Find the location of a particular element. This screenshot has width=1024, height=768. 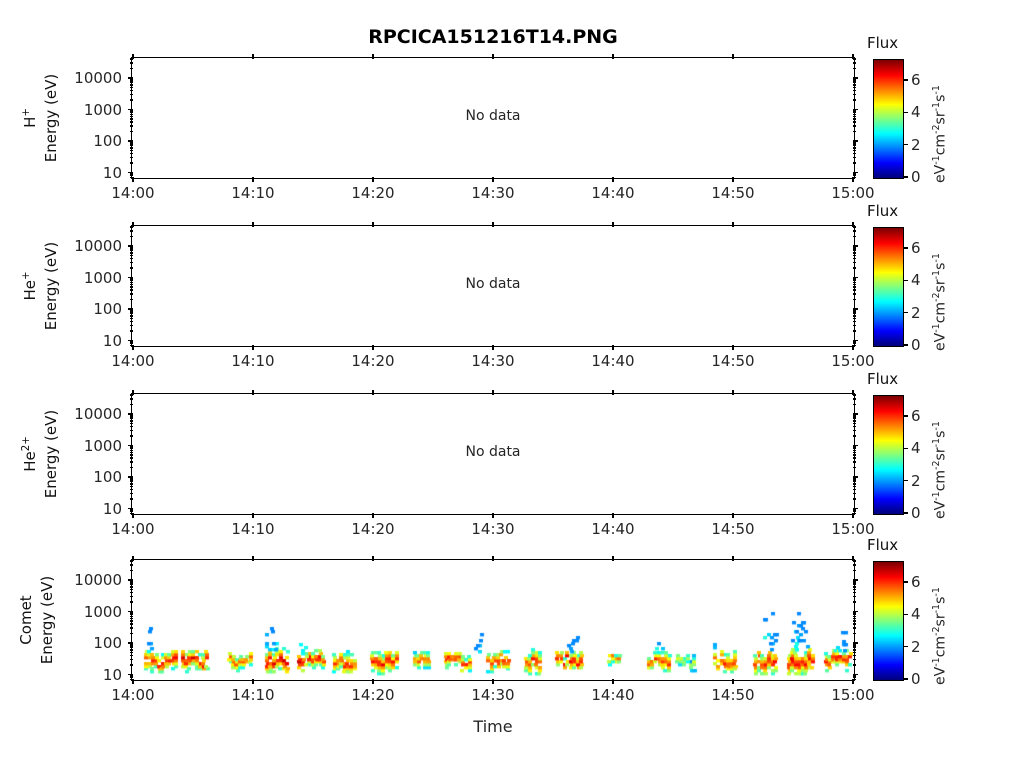

figure-title: RPCICA151216T14.PNG is located at coordinates (493, 37).